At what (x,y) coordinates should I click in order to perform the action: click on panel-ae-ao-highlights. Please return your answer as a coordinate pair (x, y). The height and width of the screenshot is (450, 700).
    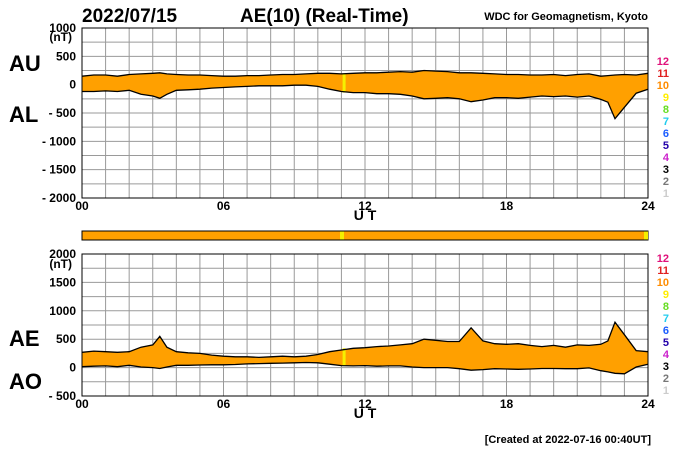
    Looking at the image, I should click on (344, 357).